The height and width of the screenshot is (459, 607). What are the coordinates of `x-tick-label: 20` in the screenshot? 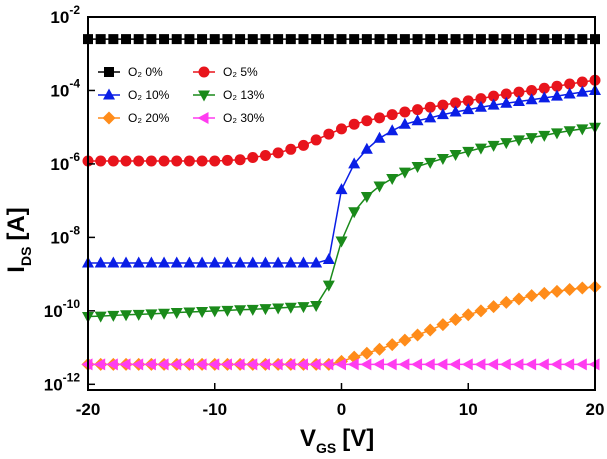 It's located at (595, 409).